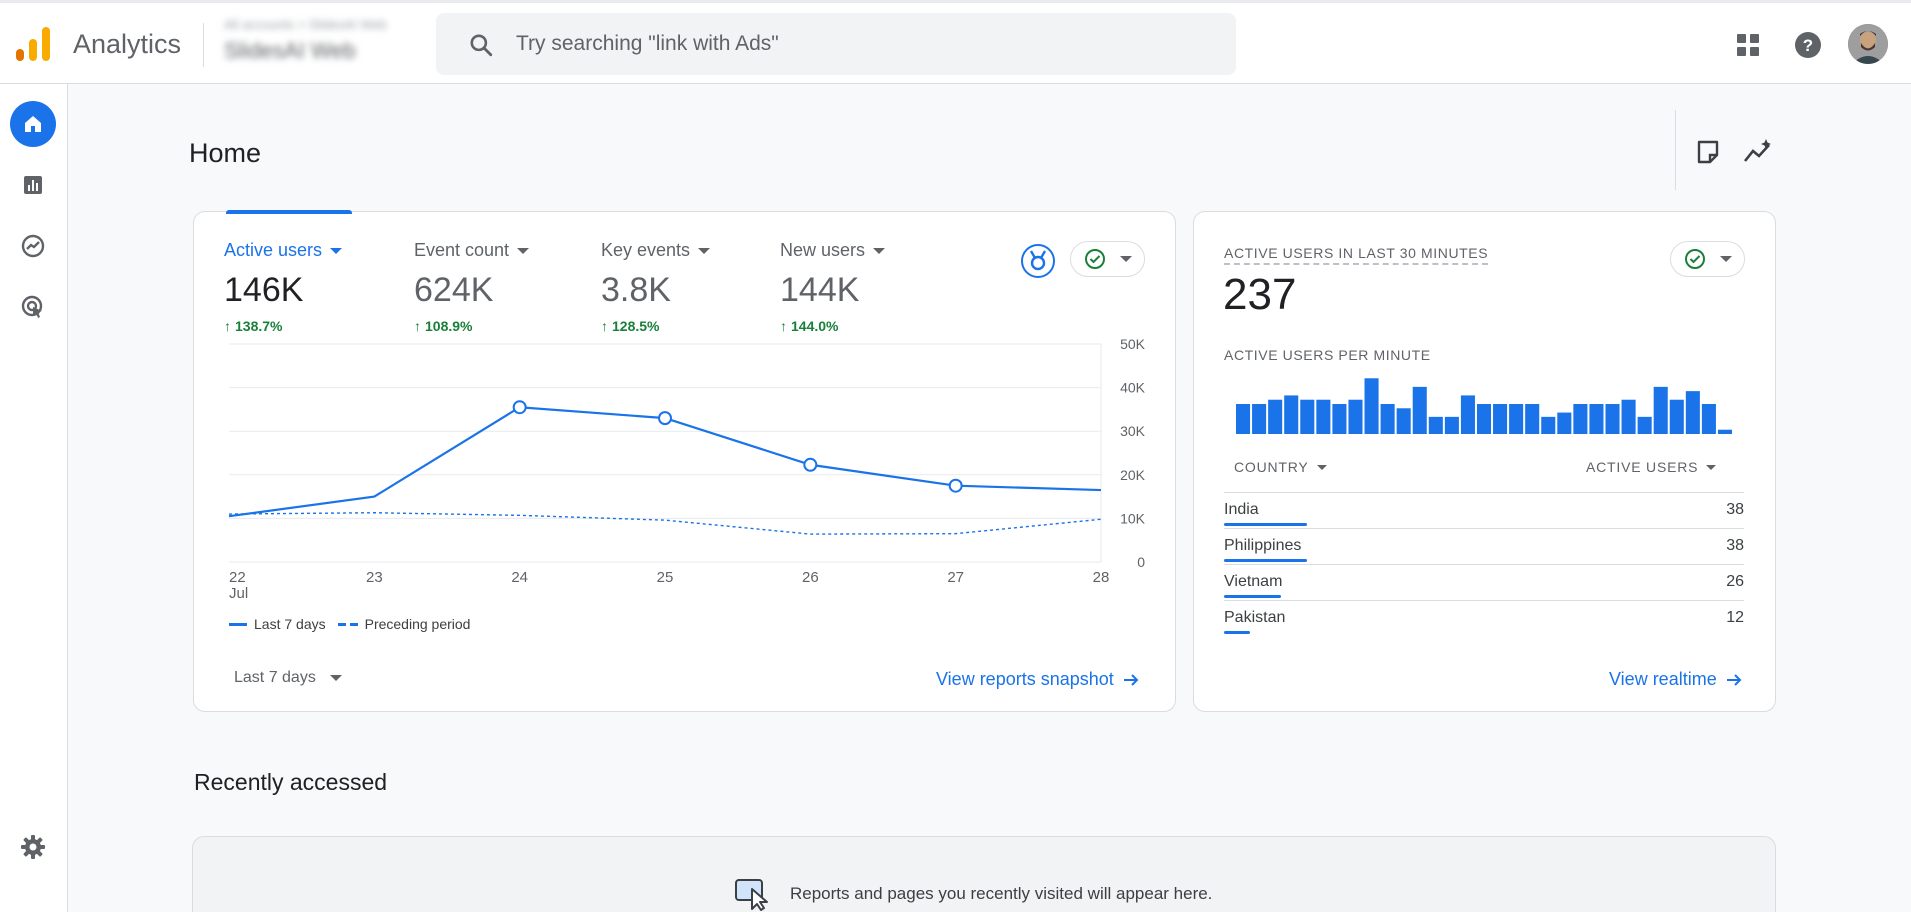 The width and height of the screenshot is (1911, 912). What do you see at coordinates (259, 326) in the screenshot?
I see `metric-delta: 138.7%` at bounding box center [259, 326].